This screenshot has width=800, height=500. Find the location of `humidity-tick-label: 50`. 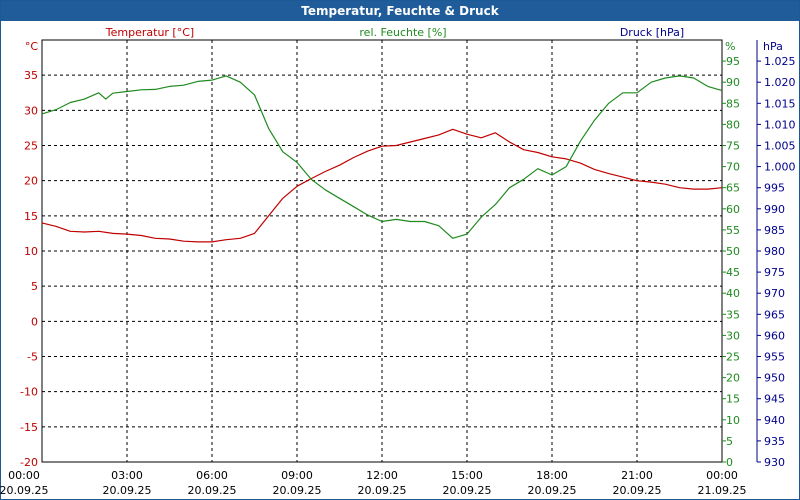

humidity-tick-label: 50 is located at coordinates (733, 251).